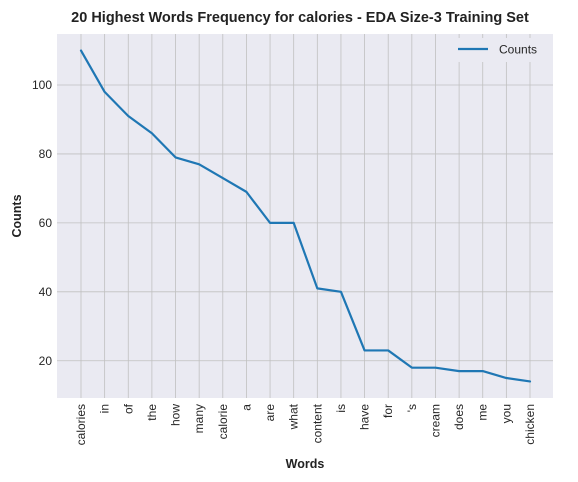  What do you see at coordinates (388, 411) in the screenshot?
I see `x-tick-label: for` at bounding box center [388, 411].